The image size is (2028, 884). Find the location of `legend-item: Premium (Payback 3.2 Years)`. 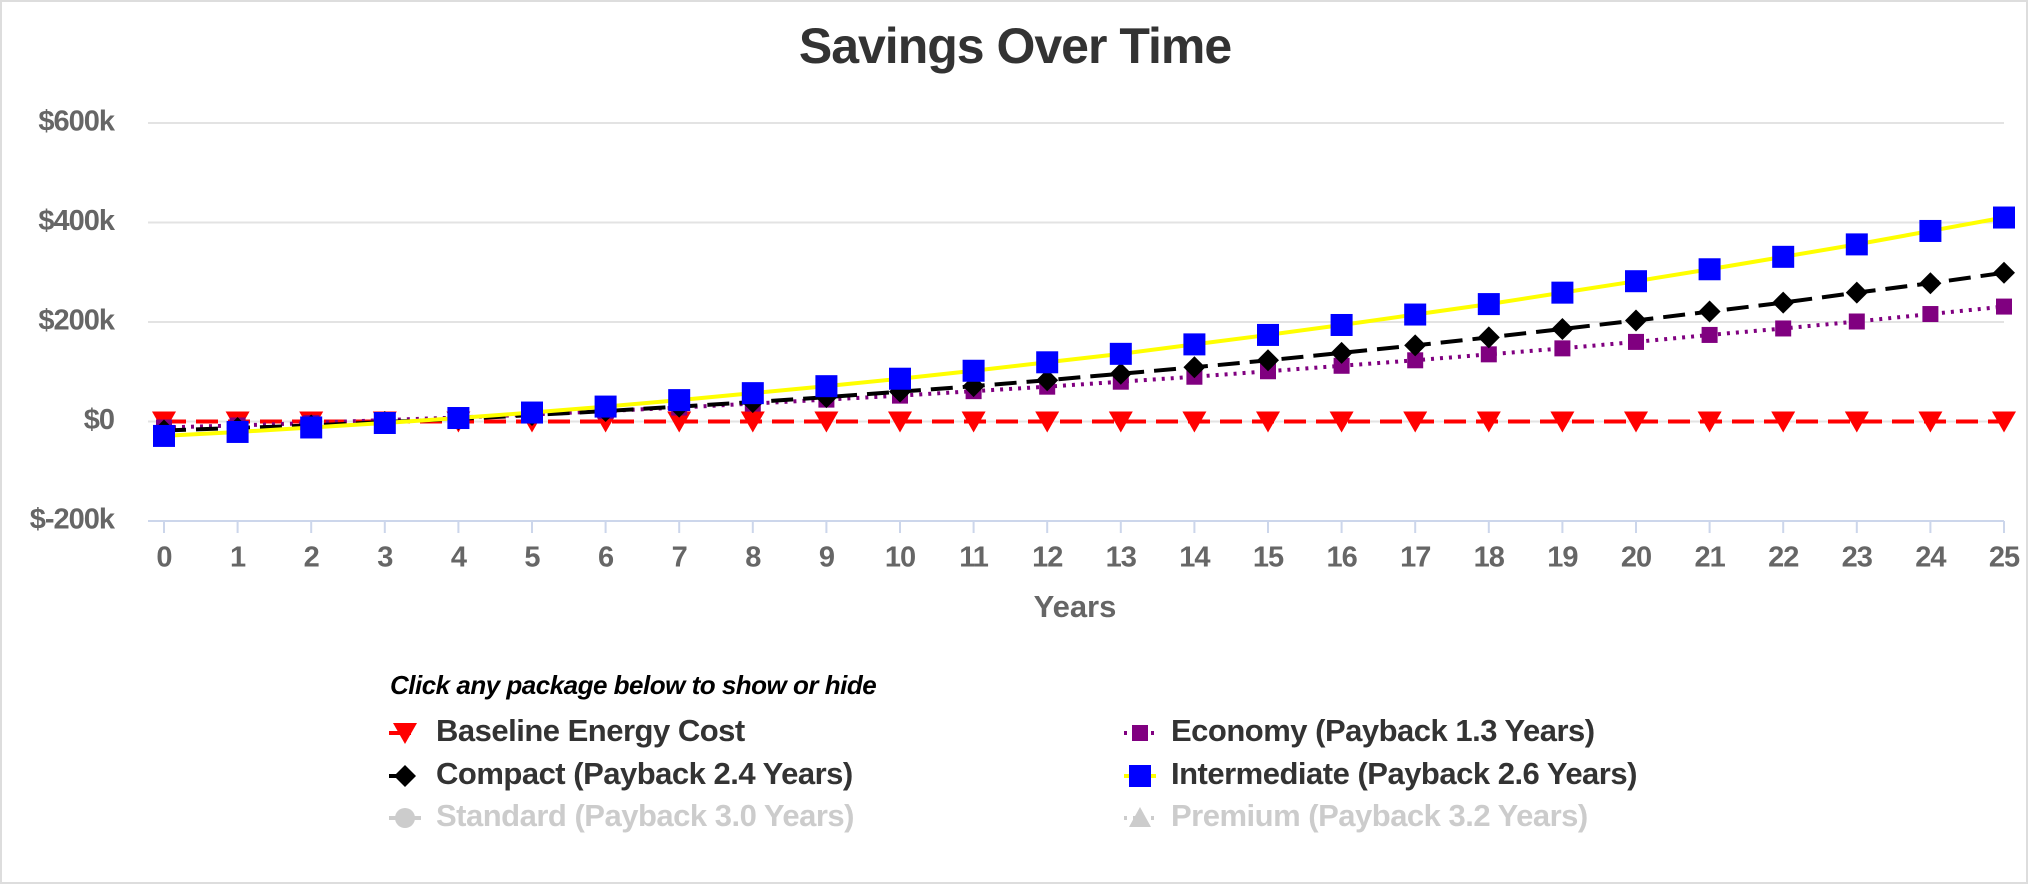

legend-item: Premium (Payback 3.2 Years) is located at coordinates (1356, 815).